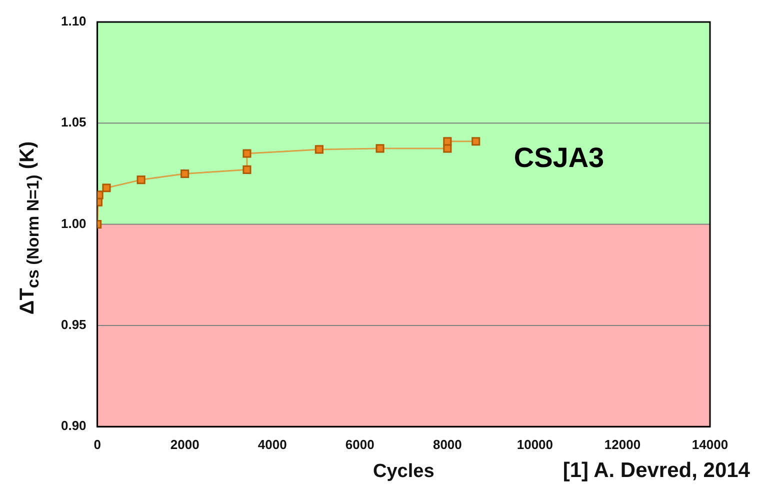 Image resolution: width=758 pixels, height=495 pixels. I want to click on x-tick-label: 12000, so click(622, 444).